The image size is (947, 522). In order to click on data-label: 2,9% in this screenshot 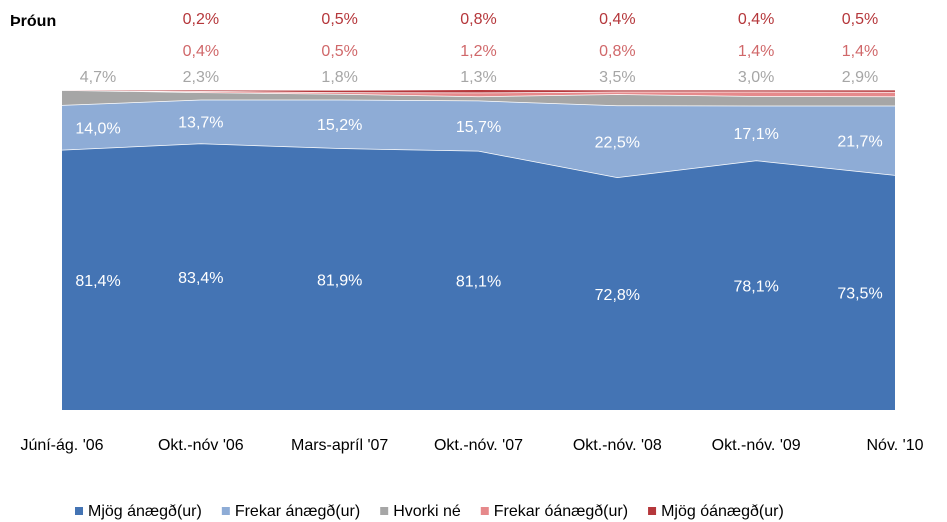, I will do `click(860, 77)`.